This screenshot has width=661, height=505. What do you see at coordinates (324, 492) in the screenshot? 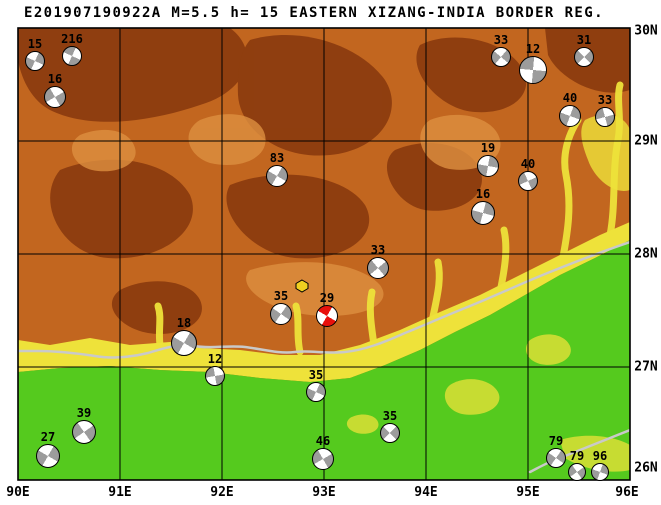
I see `lon-tick-label: 93E` at bounding box center [324, 492].